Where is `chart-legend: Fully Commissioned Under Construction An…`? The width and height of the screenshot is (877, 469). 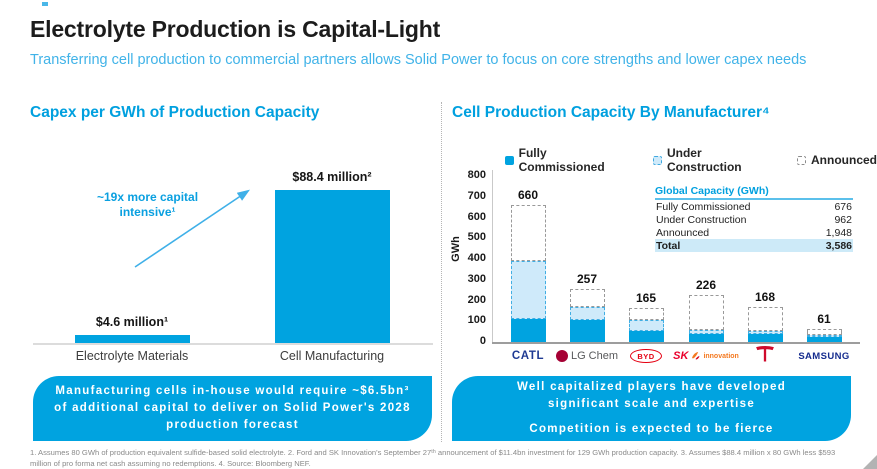
chart-legend: Fully Commissioned Under Construction An… is located at coordinates (691, 160).